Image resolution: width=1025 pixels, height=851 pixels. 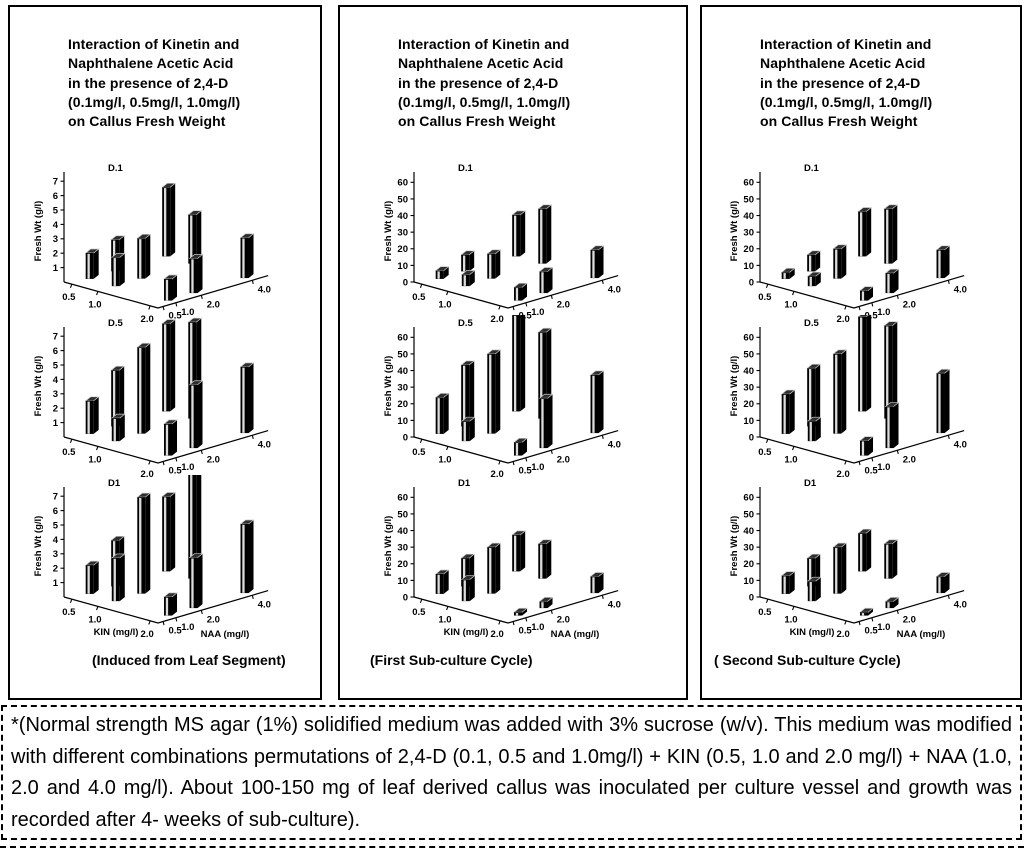 I want to click on svg-text: 3, so click(x=55, y=394).